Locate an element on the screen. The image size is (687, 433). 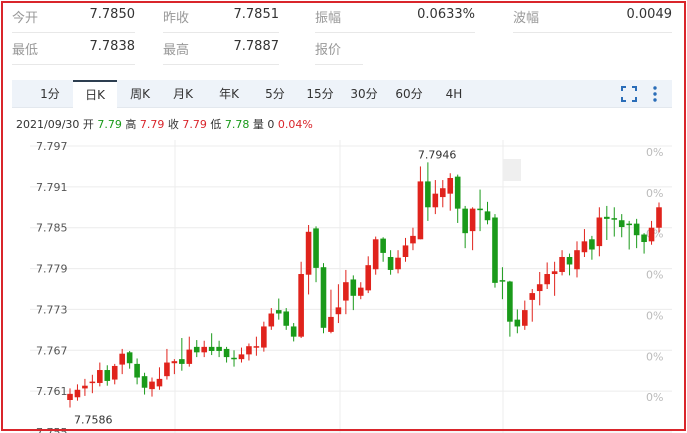
info-vol: 0 is located at coordinates (271, 124).